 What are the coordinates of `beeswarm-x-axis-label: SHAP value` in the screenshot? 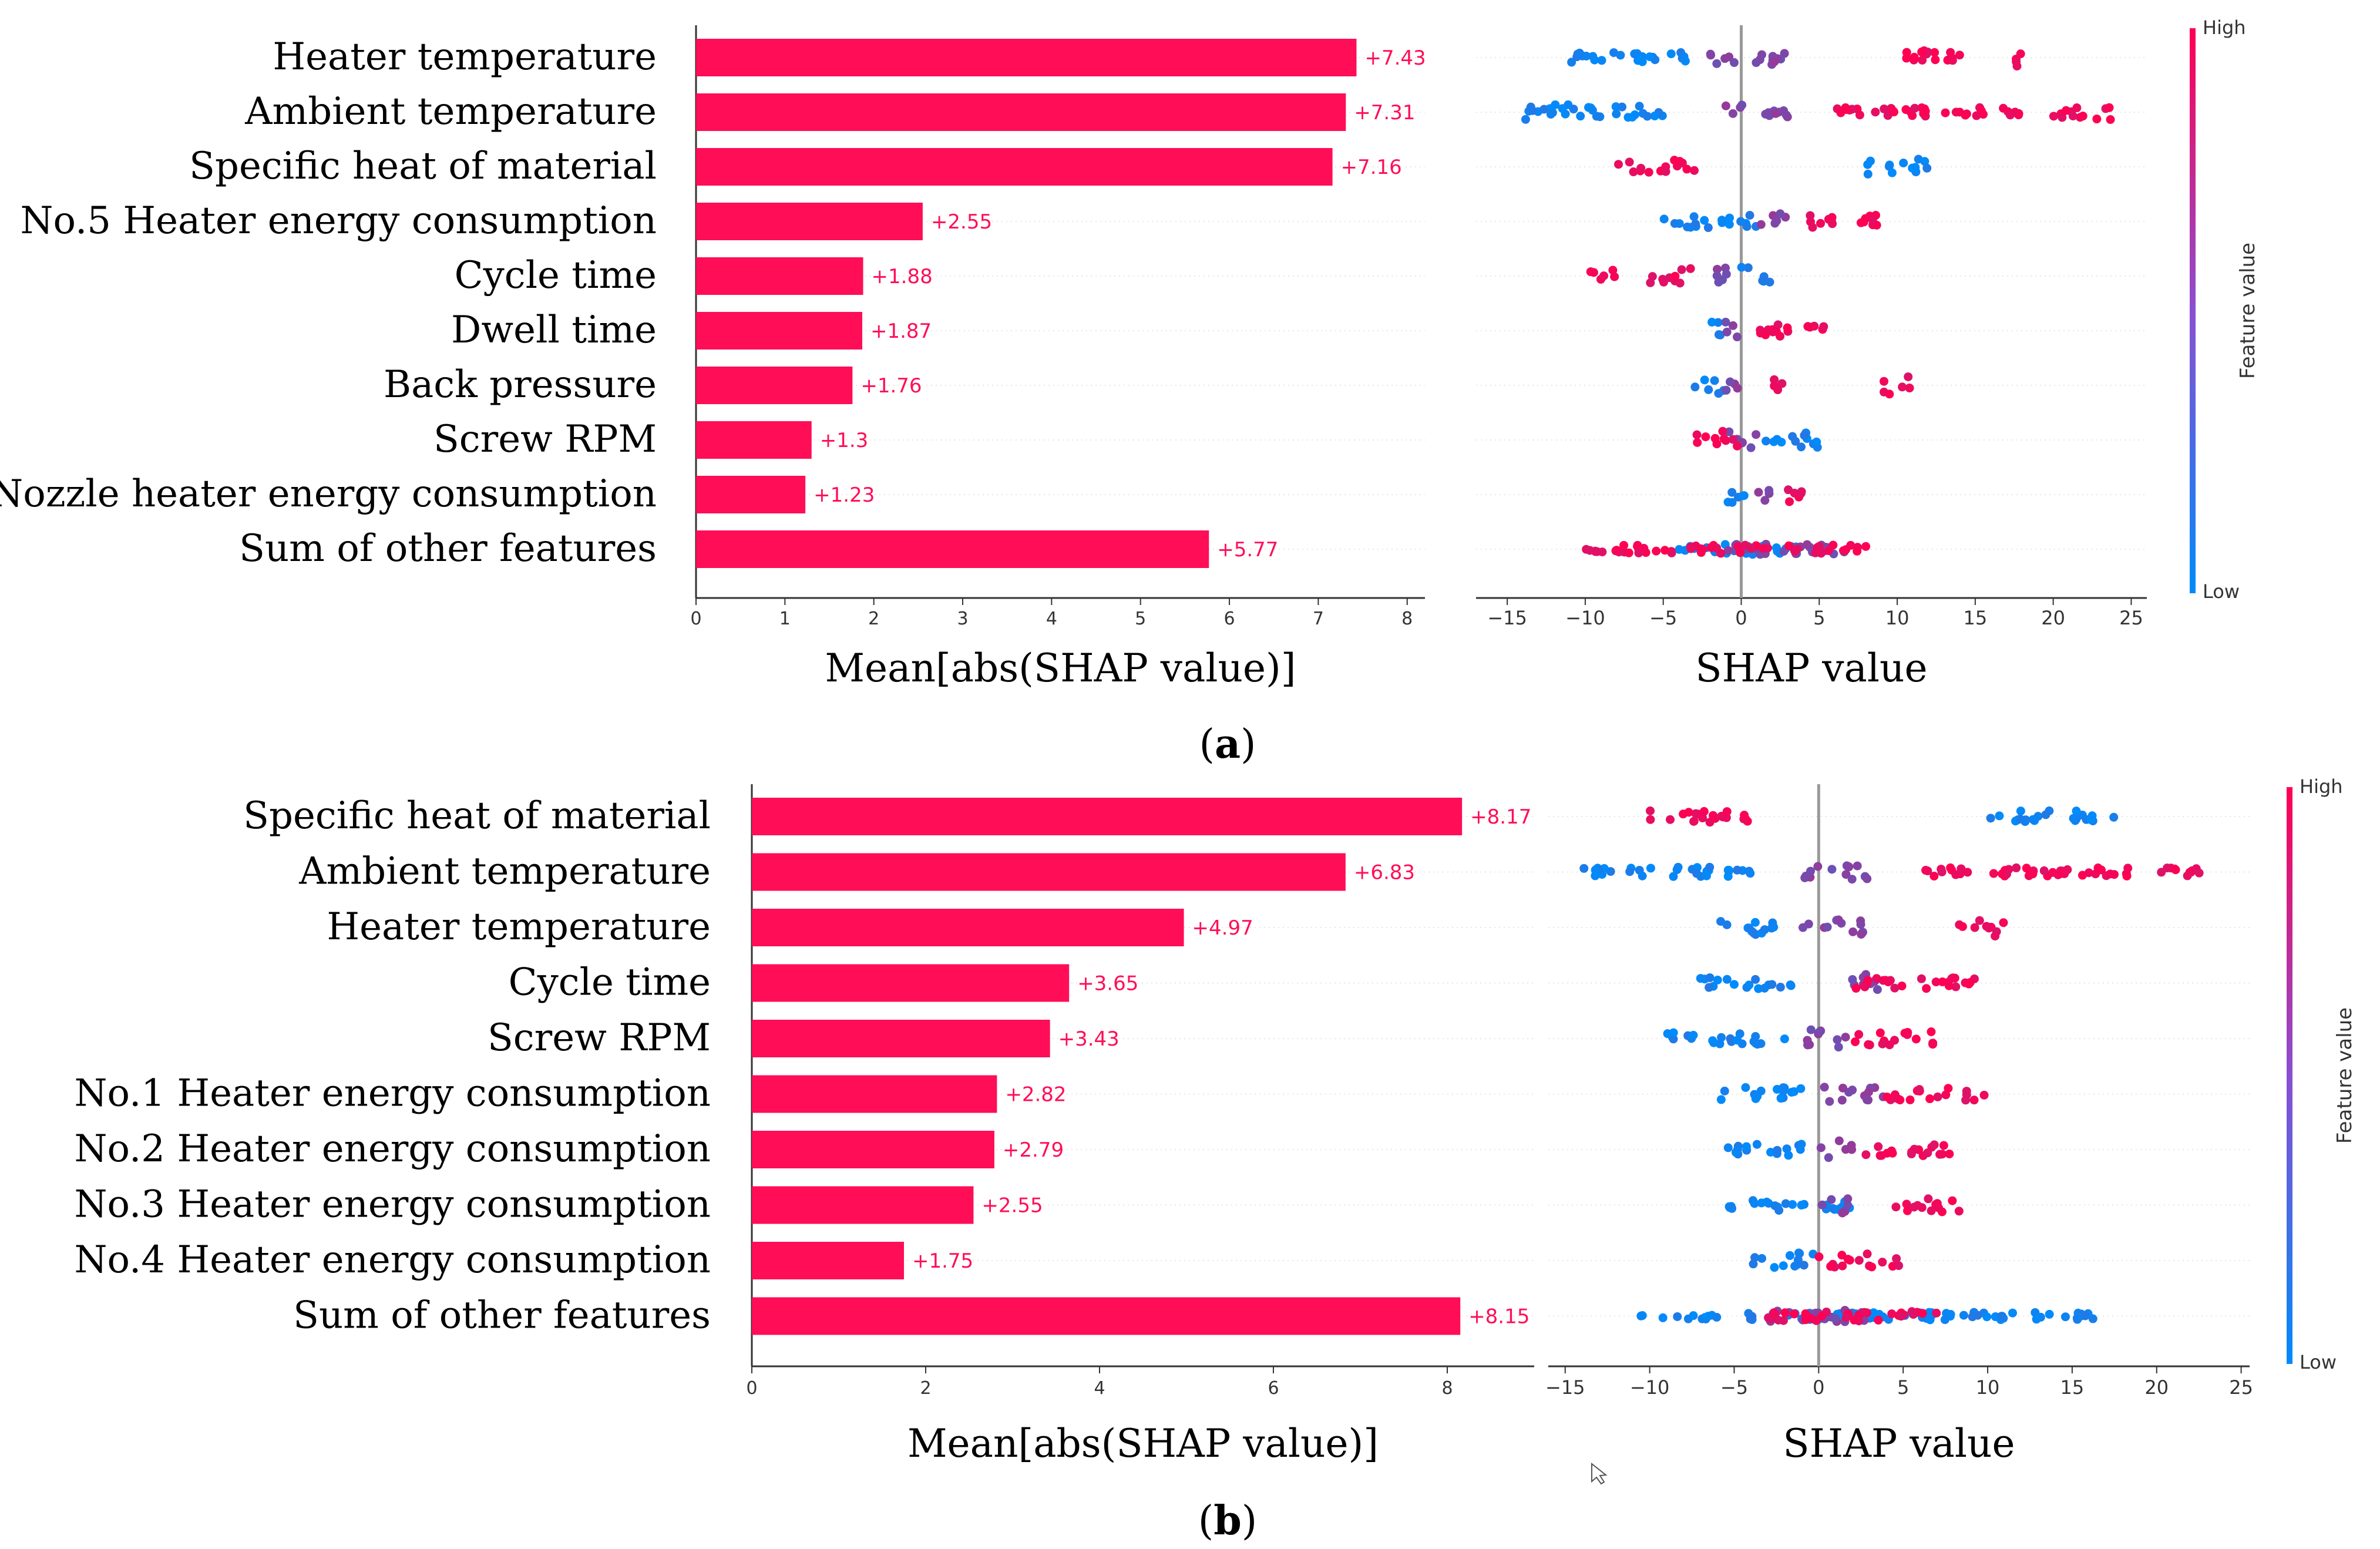 It's located at (1899, 1443).